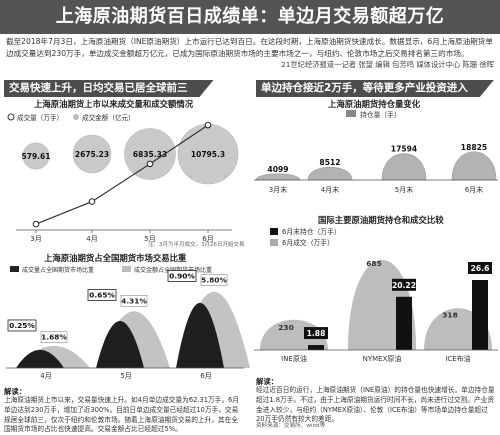 Image resolution: width=500 pixels, height=435 pixels. Describe the element at coordinates (382, 358) in the screenshot. I see `x-tick-label: NYMEX原油` at that location.